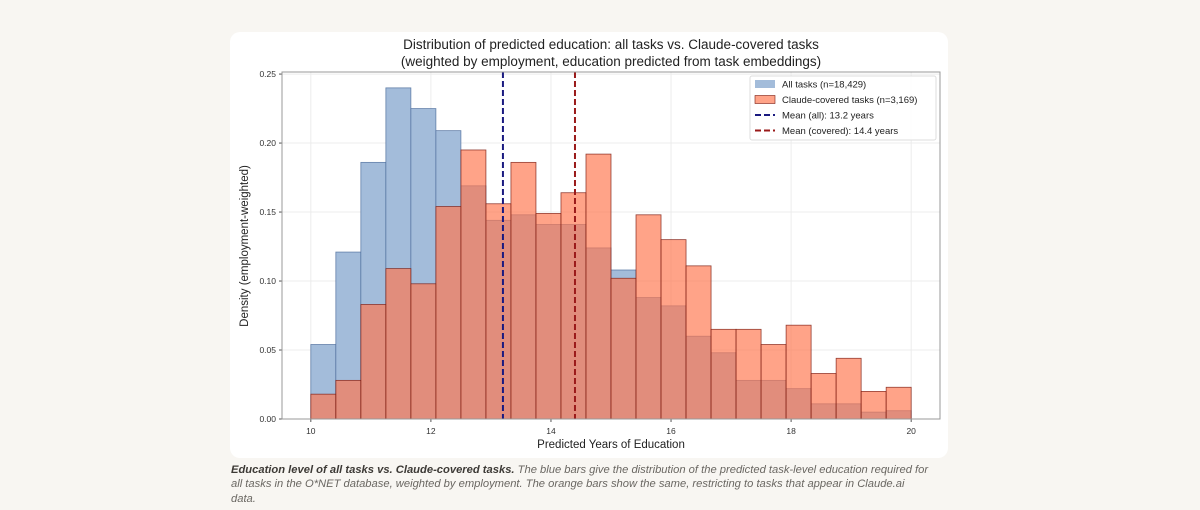 Image resolution: width=1200 pixels, height=510 pixels. What do you see at coordinates (824, 85) in the screenshot?
I see `legend-label: All tasks (n=18,429)` at bounding box center [824, 85].